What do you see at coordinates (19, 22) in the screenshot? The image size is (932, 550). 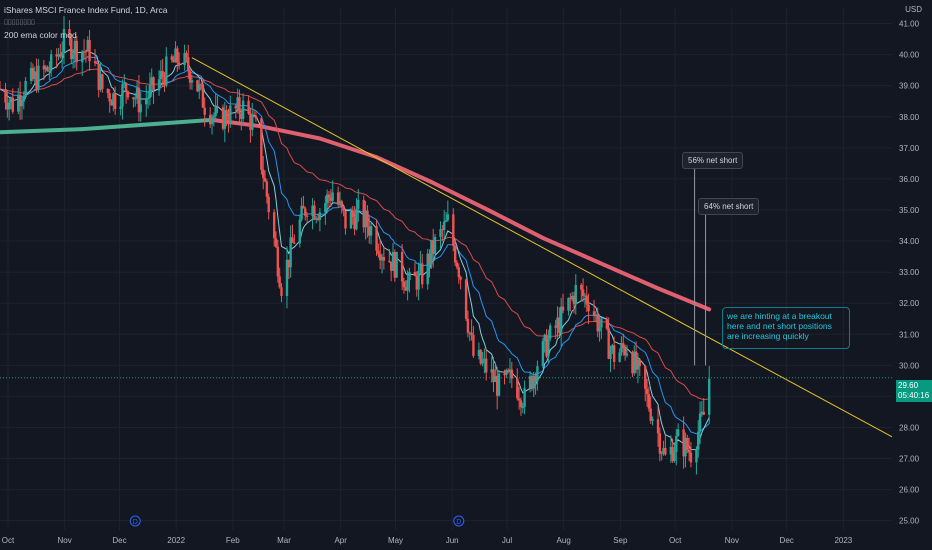 I see `title-placeholder: ▯▯▯▯▯▯▯▯` at bounding box center [19, 22].